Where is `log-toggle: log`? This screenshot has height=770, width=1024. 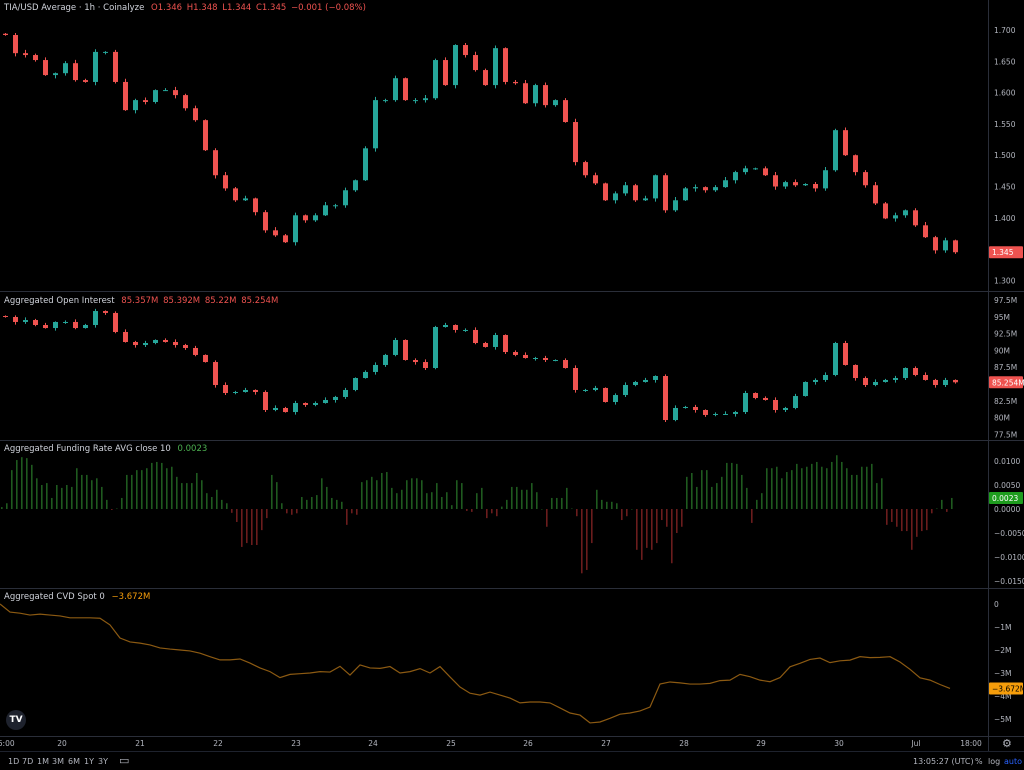
log-toggle: log is located at coordinates (994, 761).